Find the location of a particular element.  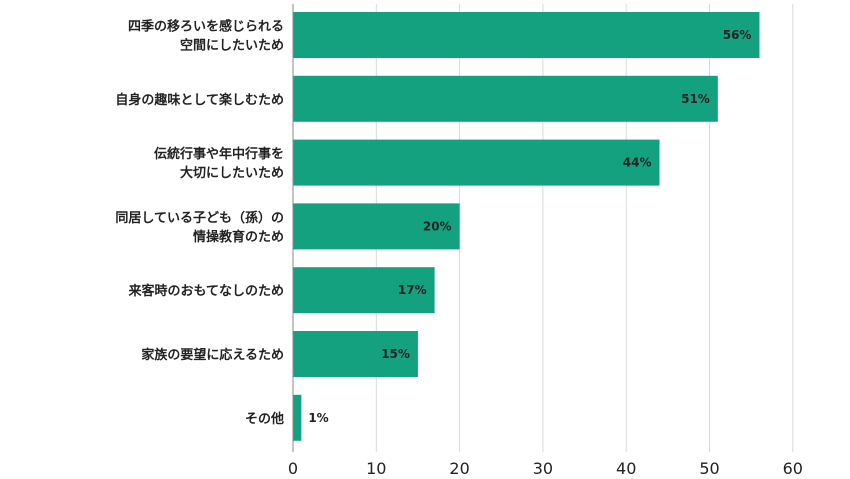

data-label: 15% is located at coordinates (395, 354).